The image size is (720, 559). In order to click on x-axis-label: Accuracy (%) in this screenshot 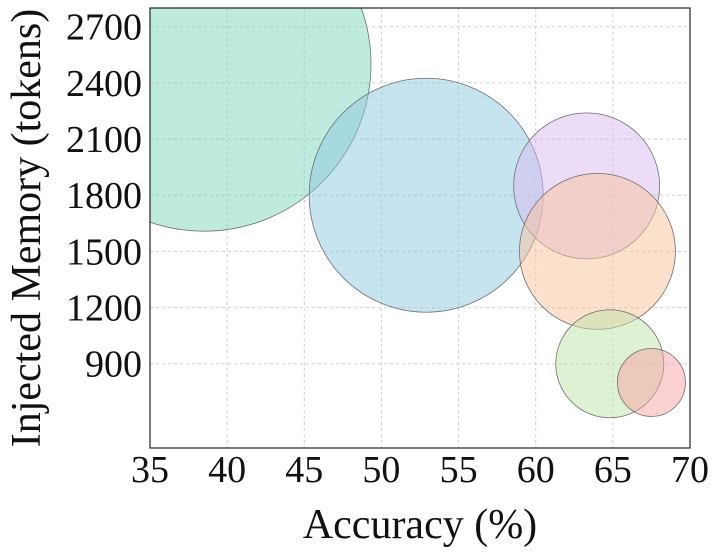, I will do `click(420, 525)`.